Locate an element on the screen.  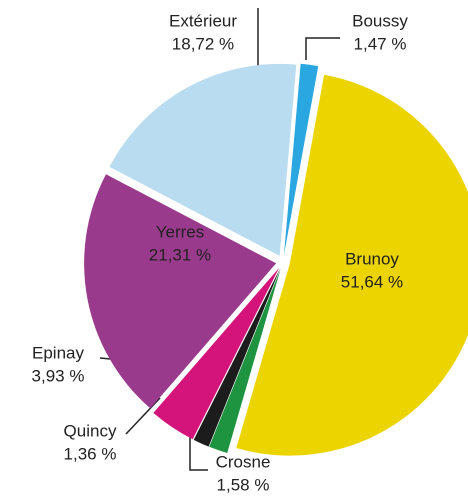
slice-value-label: 21,31 % is located at coordinates (180, 254).